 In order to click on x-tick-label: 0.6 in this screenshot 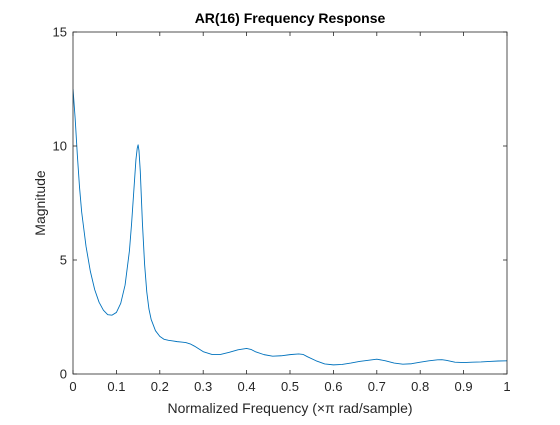, I will do `click(333, 386)`.